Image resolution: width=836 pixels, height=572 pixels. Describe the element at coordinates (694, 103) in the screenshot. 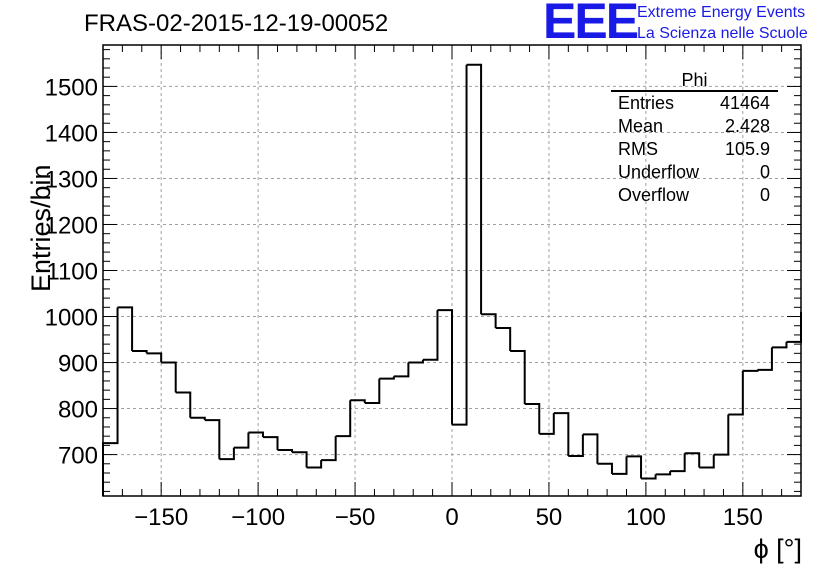

I see `stats-row-entries: Entries 41464` at that location.